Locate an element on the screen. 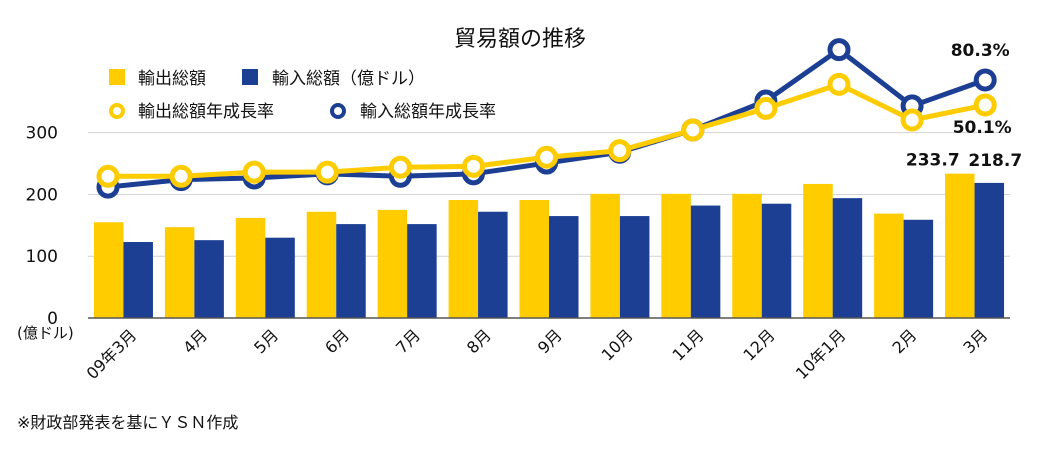 The image size is (1049, 449). legend-label-import-growth: 輸入総額年成長率 is located at coordinates (428, 112).